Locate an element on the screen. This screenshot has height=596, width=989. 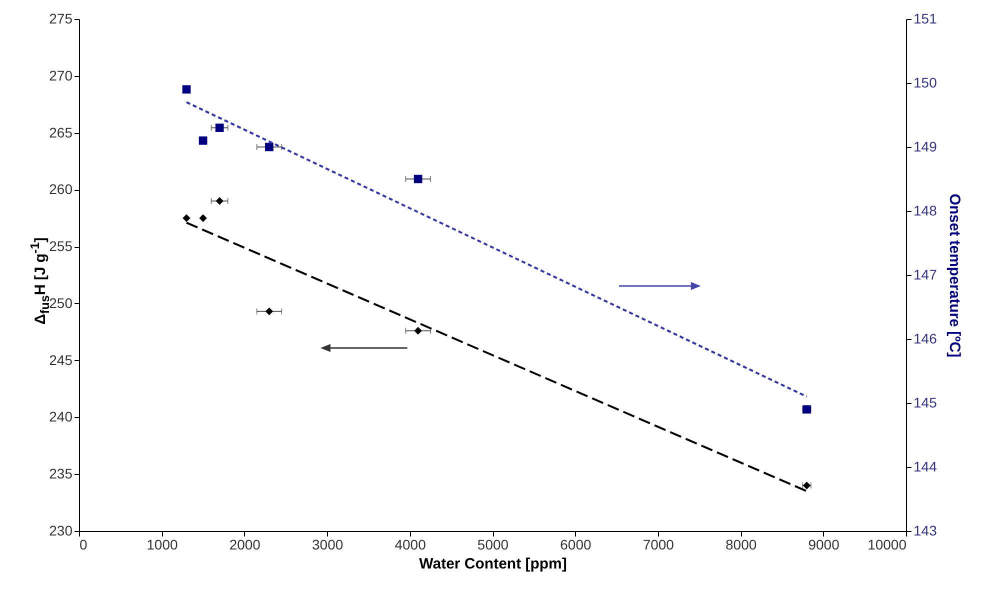
x-tick-label: 10000 is located at coordinates (887, 544).